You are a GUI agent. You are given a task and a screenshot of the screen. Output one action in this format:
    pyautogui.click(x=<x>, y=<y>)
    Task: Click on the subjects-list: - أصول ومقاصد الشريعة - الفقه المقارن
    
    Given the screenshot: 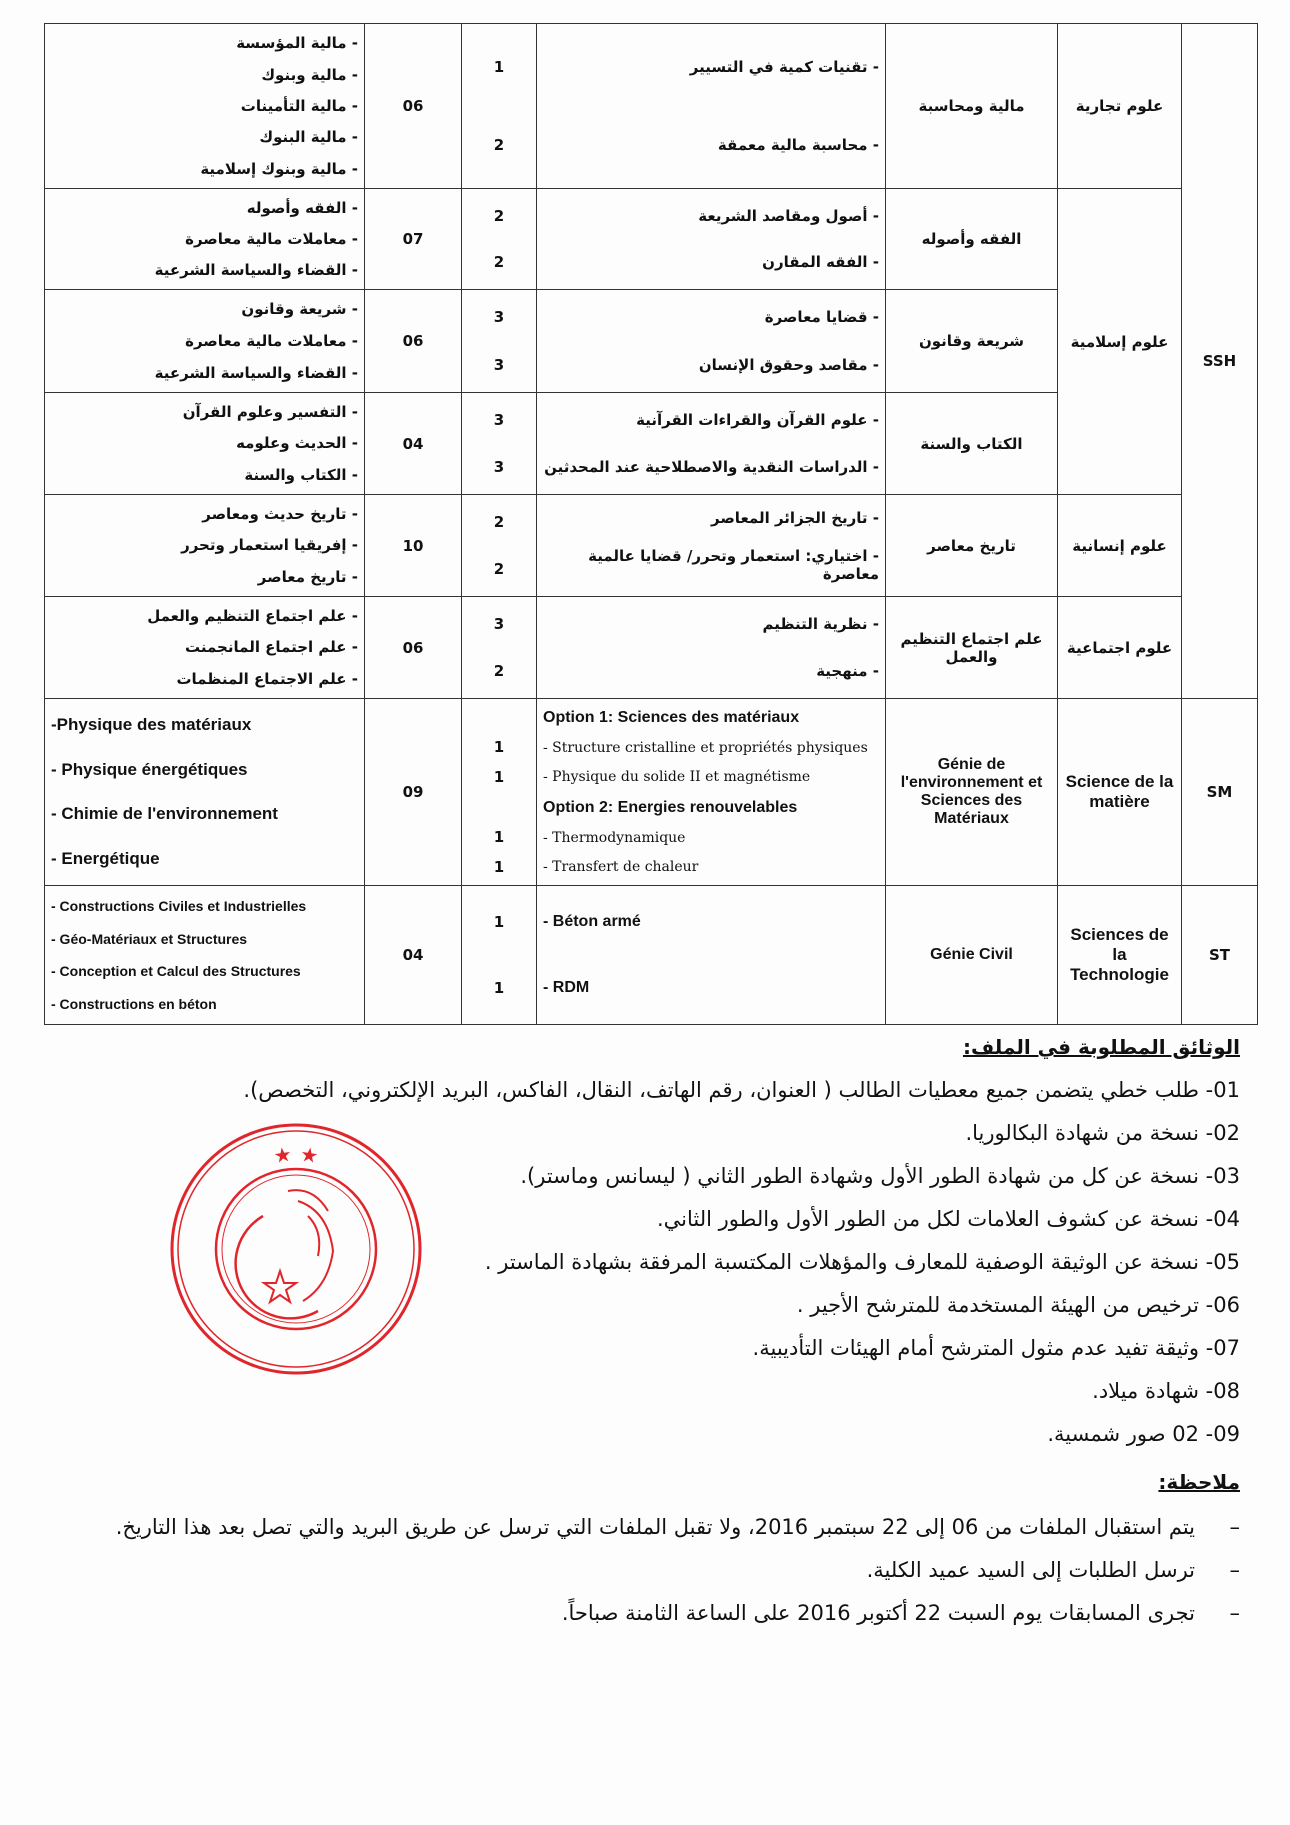 What is the action you would take?
    pyautogui.click(x=711, y=239)
    